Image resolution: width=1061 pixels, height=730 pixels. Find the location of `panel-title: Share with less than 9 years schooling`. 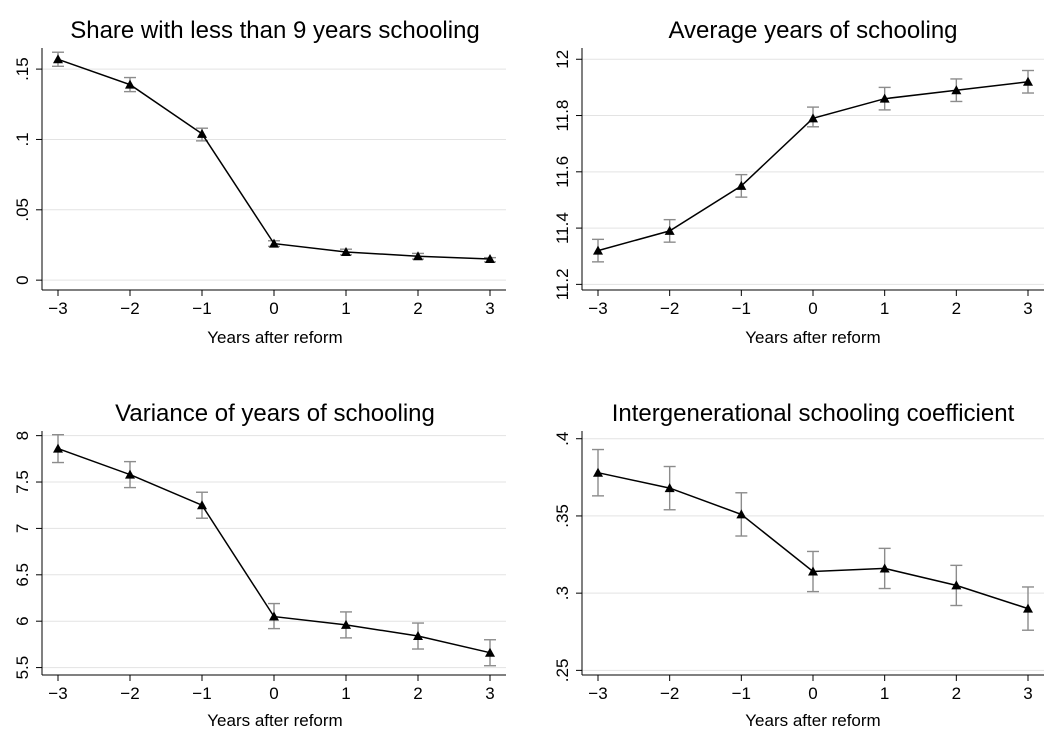

panel-title: Share with less than 9 years schooling is located at coordinates (275, 30).